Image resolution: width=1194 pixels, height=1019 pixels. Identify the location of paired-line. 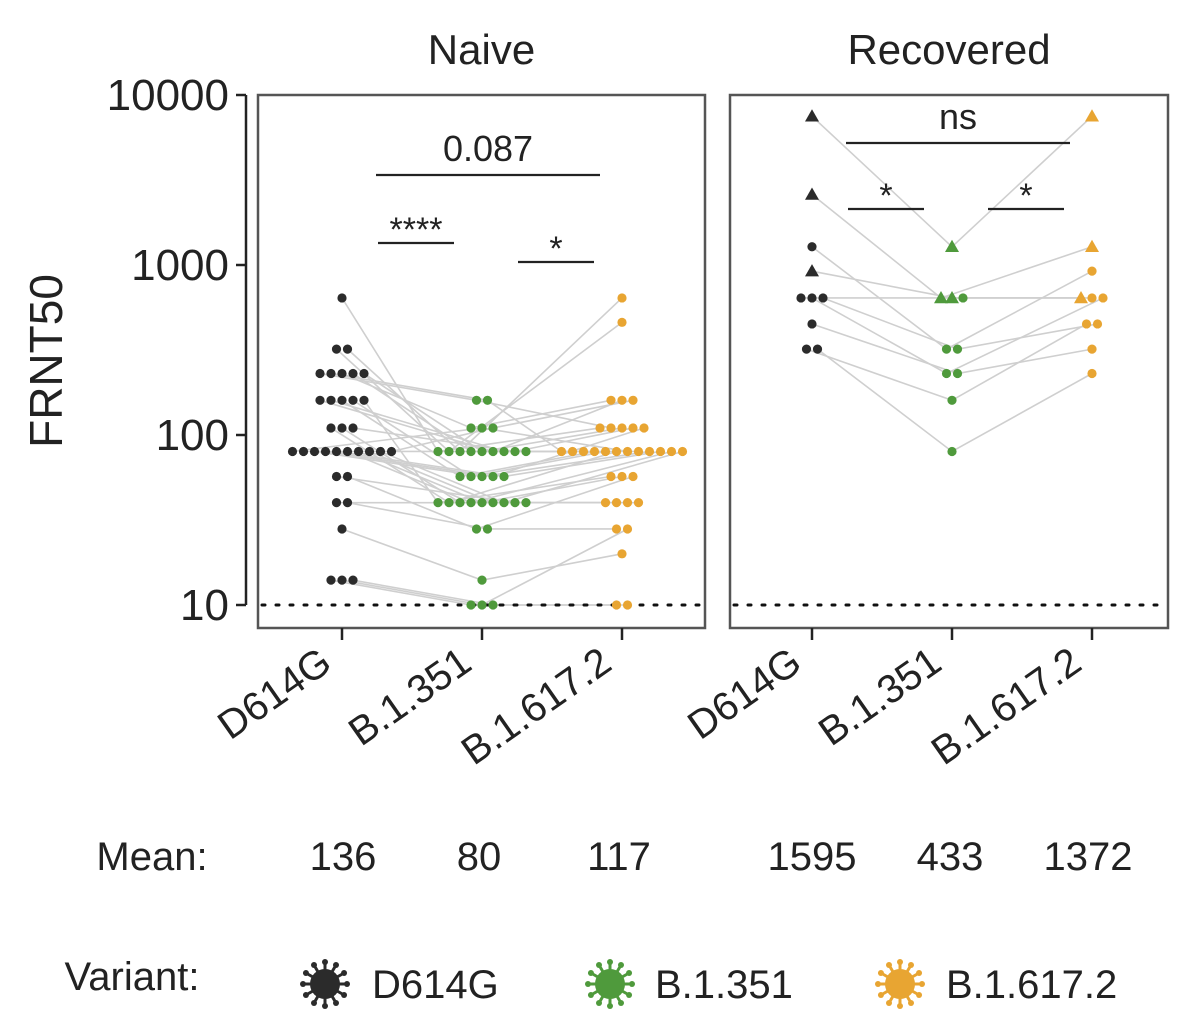
(946, 284).